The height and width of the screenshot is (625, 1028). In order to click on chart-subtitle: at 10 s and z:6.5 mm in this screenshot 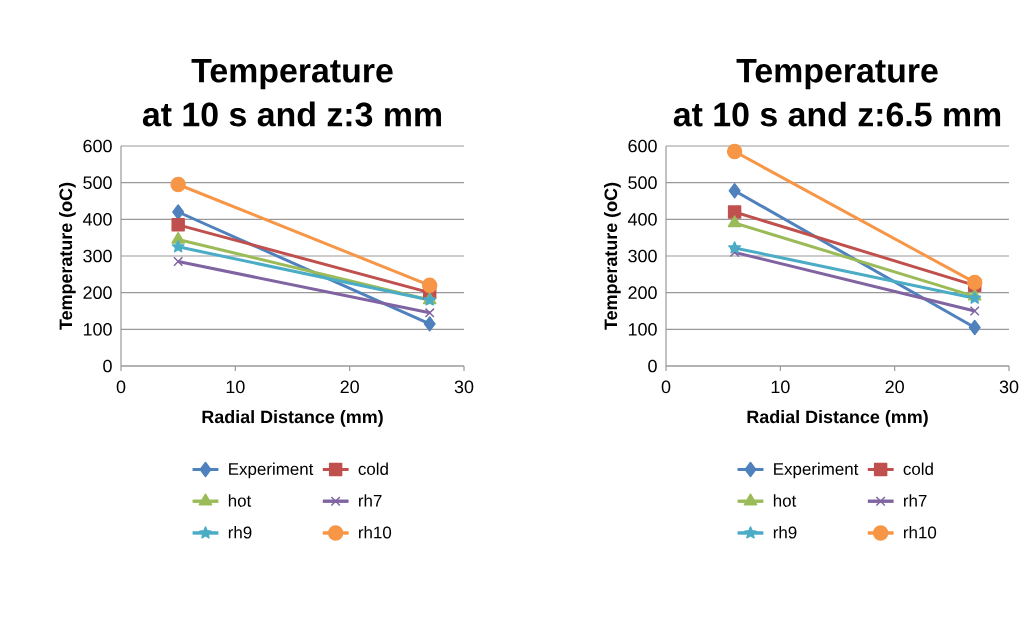, I will do `click(837, 114)`.